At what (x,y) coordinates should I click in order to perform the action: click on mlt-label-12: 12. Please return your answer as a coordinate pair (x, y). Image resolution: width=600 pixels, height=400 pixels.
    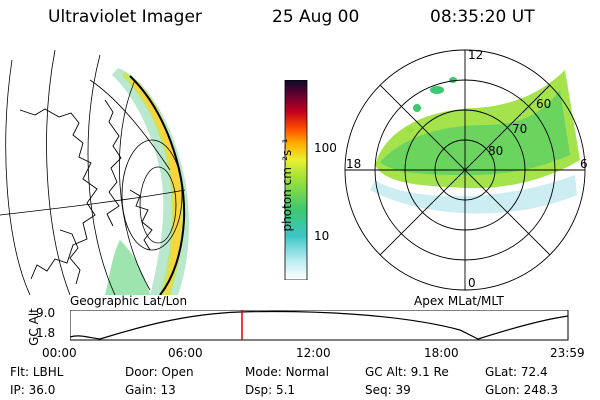
    Looking at the image, I should click on (476, 55).